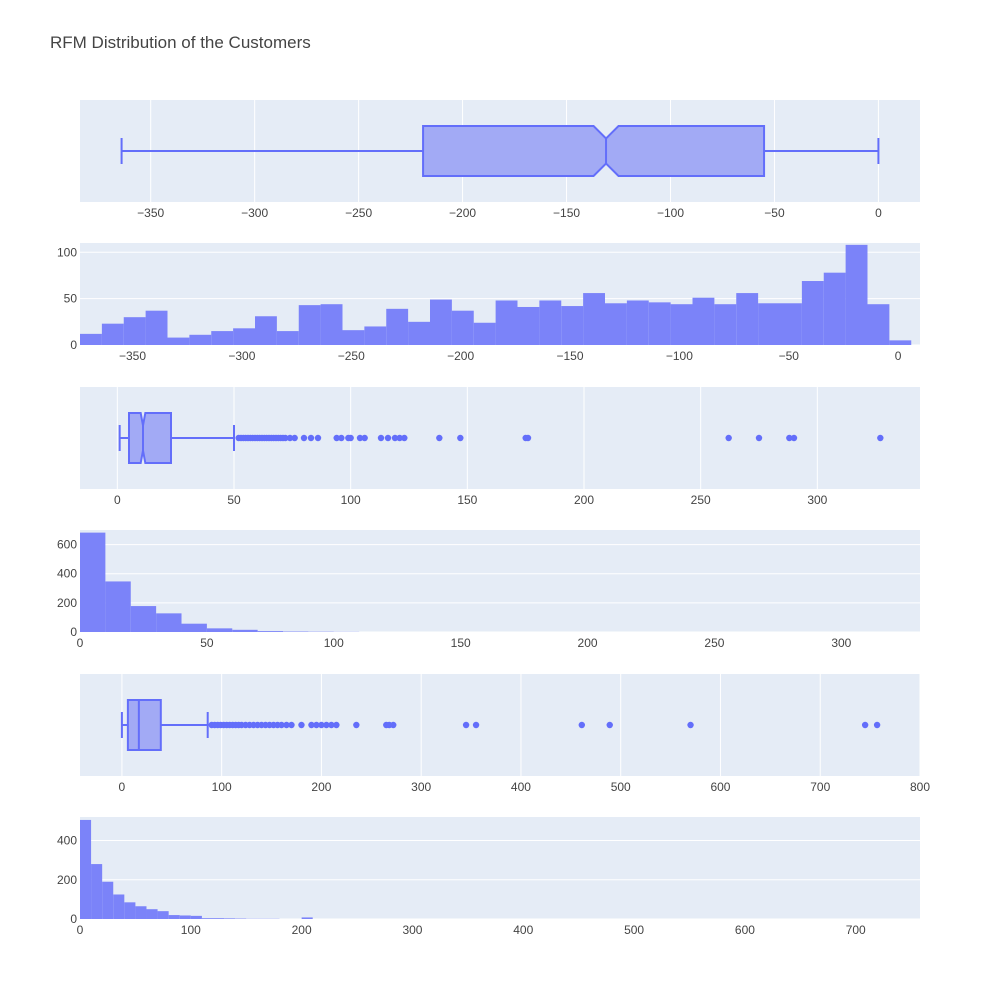 This screenshot has height=1000, width=1000. Describe the element at coordinates (67, 603) in the screenshot. I see `y-tick-label: 200` at that location.